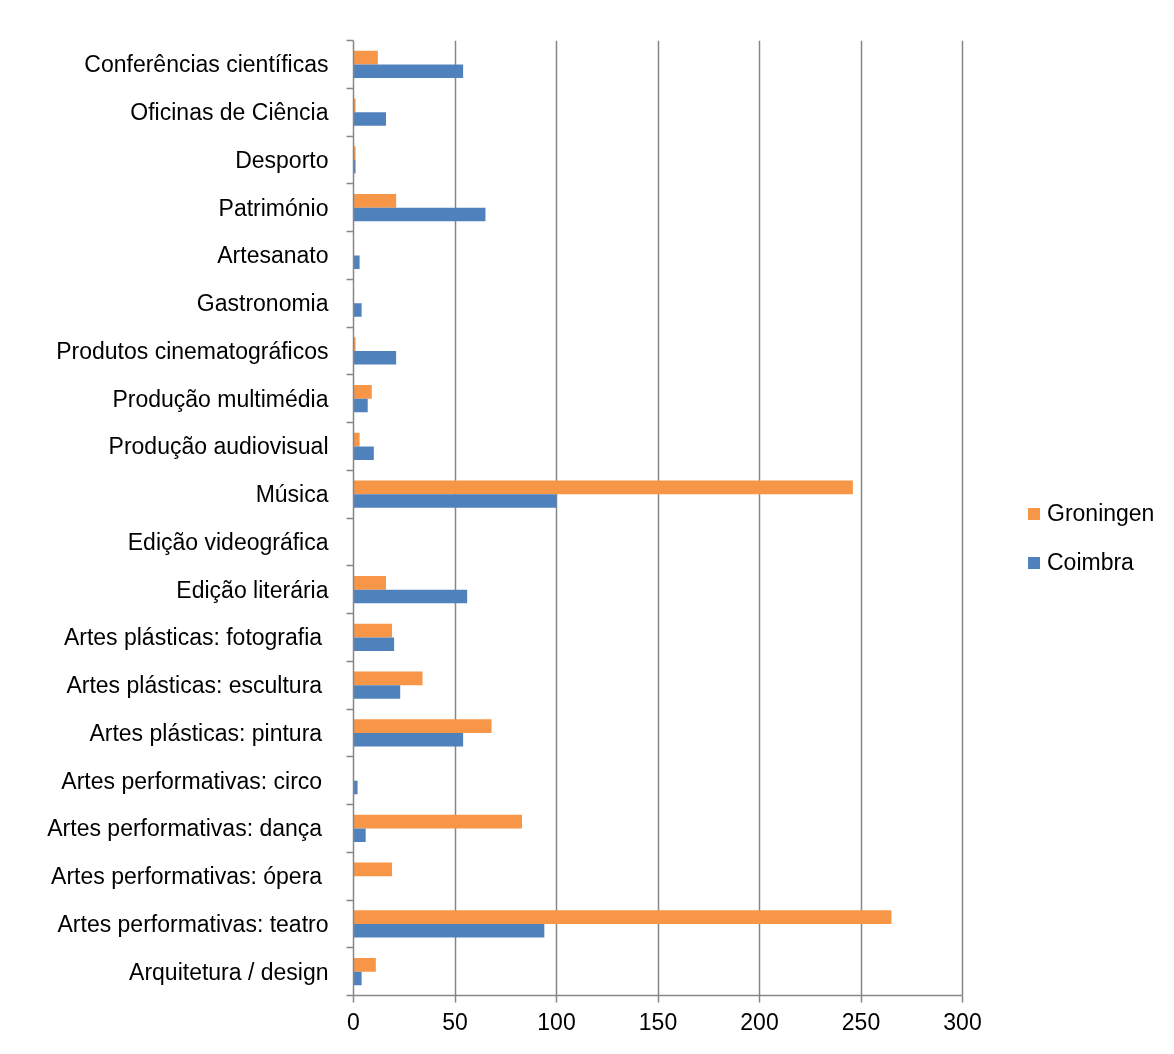 The width and height of the screenshot is (1174, 1054). I want to click on y-tick-label: Artes plásticas: escultura, so click(194, 685).